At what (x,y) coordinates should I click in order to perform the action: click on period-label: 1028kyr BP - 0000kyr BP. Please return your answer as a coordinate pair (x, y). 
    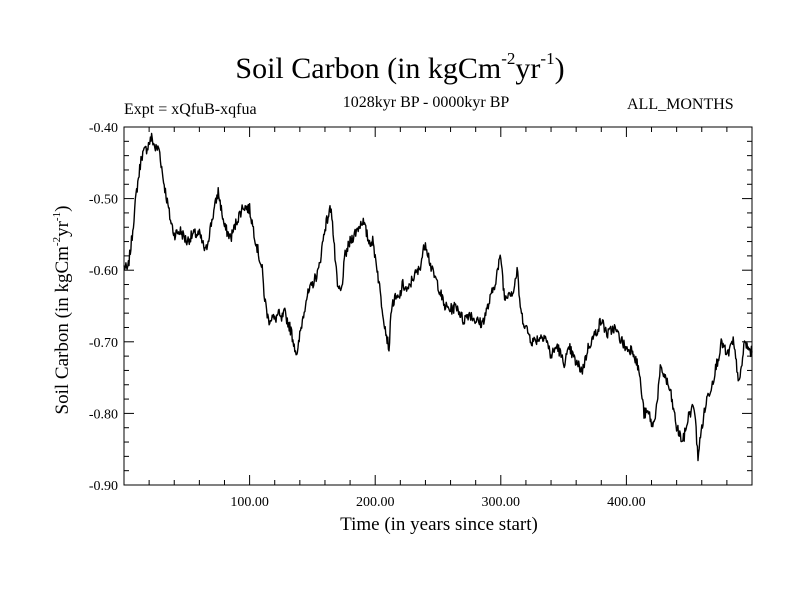
    Looking at the image, I should click on (426, 102).